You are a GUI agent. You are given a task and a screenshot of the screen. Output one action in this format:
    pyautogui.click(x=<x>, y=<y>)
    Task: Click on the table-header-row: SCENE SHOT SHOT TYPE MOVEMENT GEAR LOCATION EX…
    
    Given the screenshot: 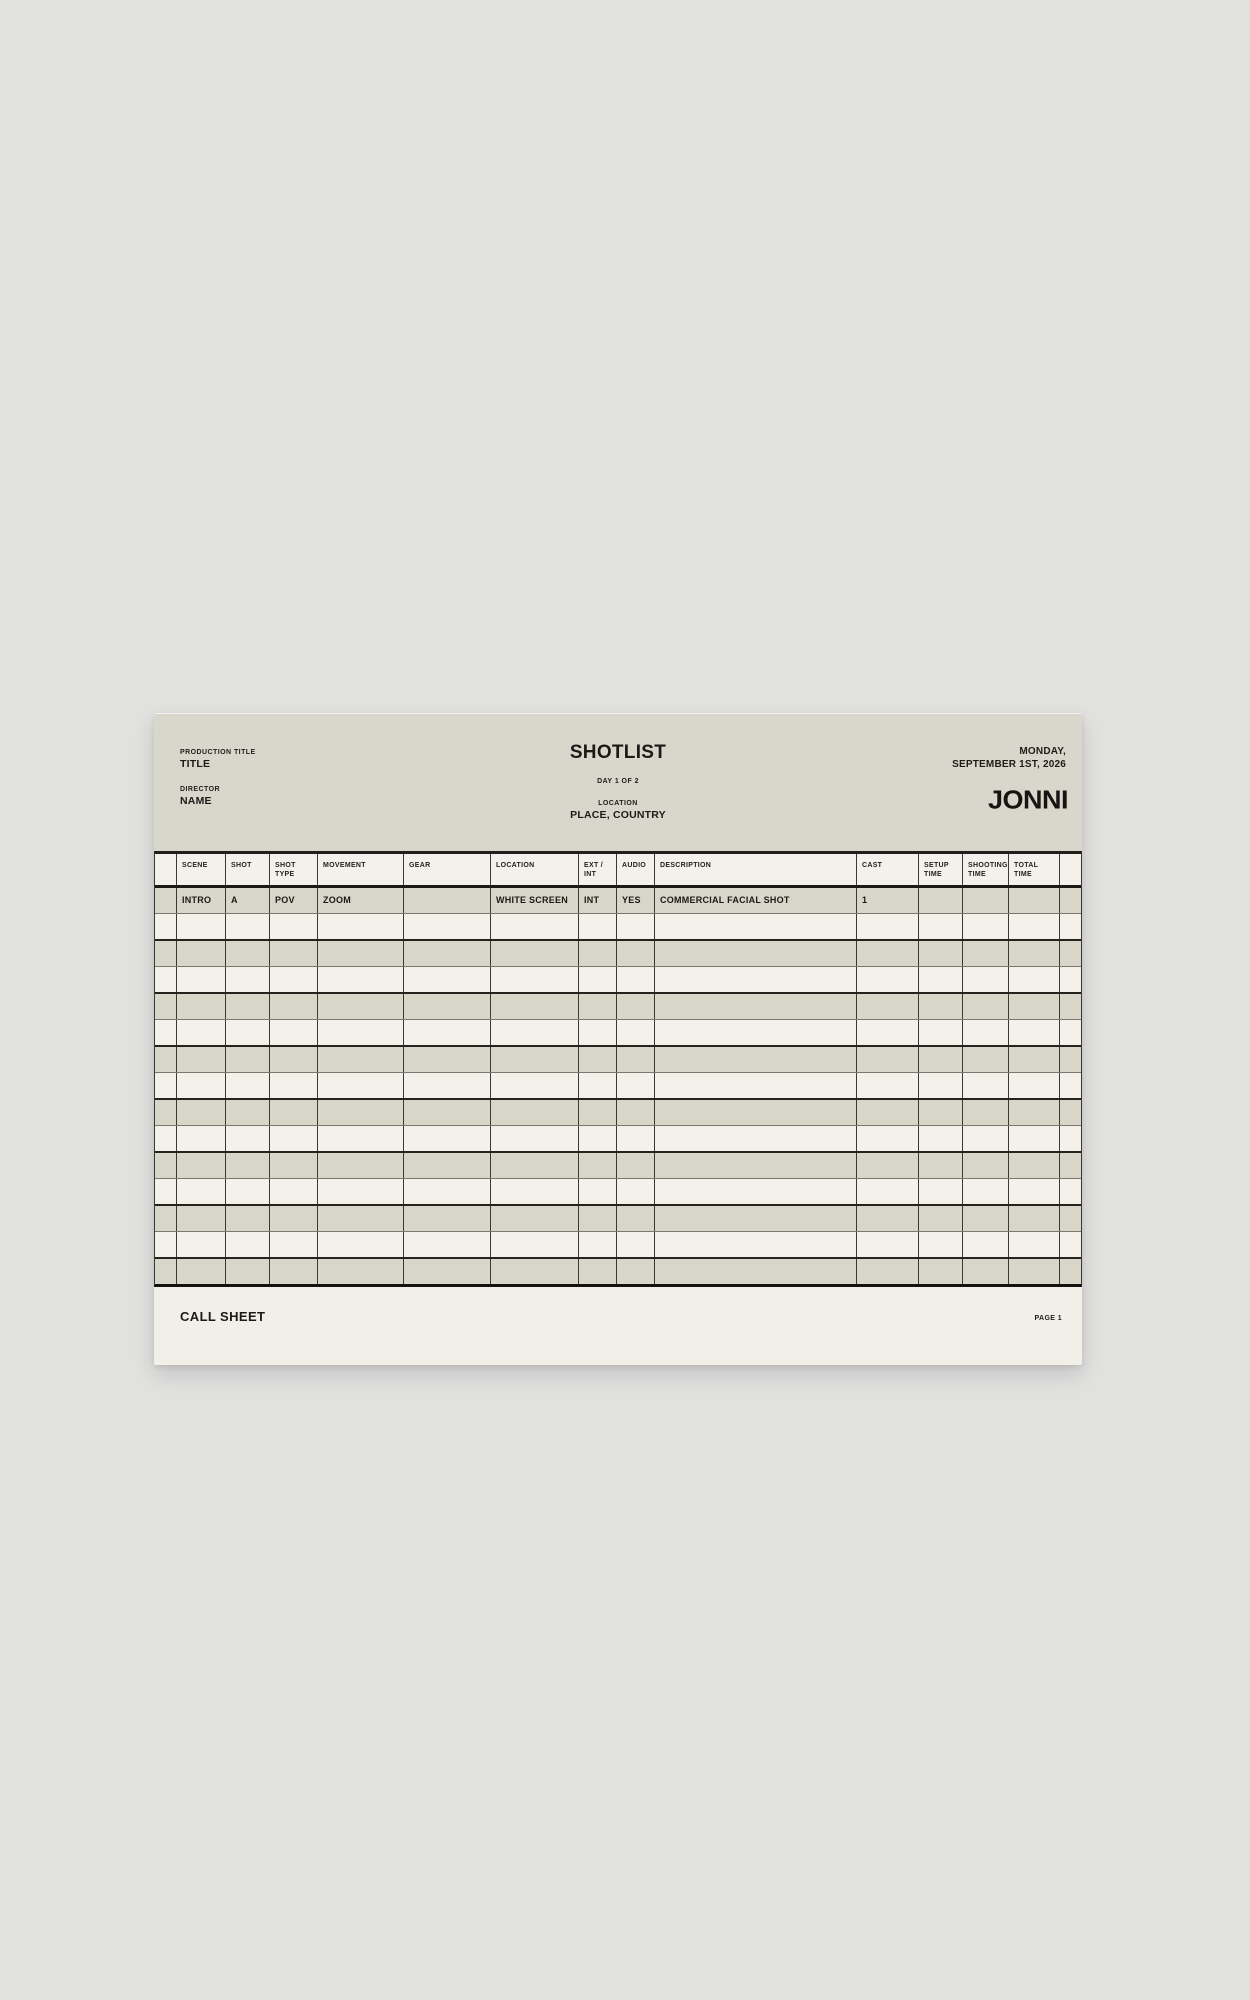 What is the action you would take?
    pyautogui.click(x=618, y=871)
    